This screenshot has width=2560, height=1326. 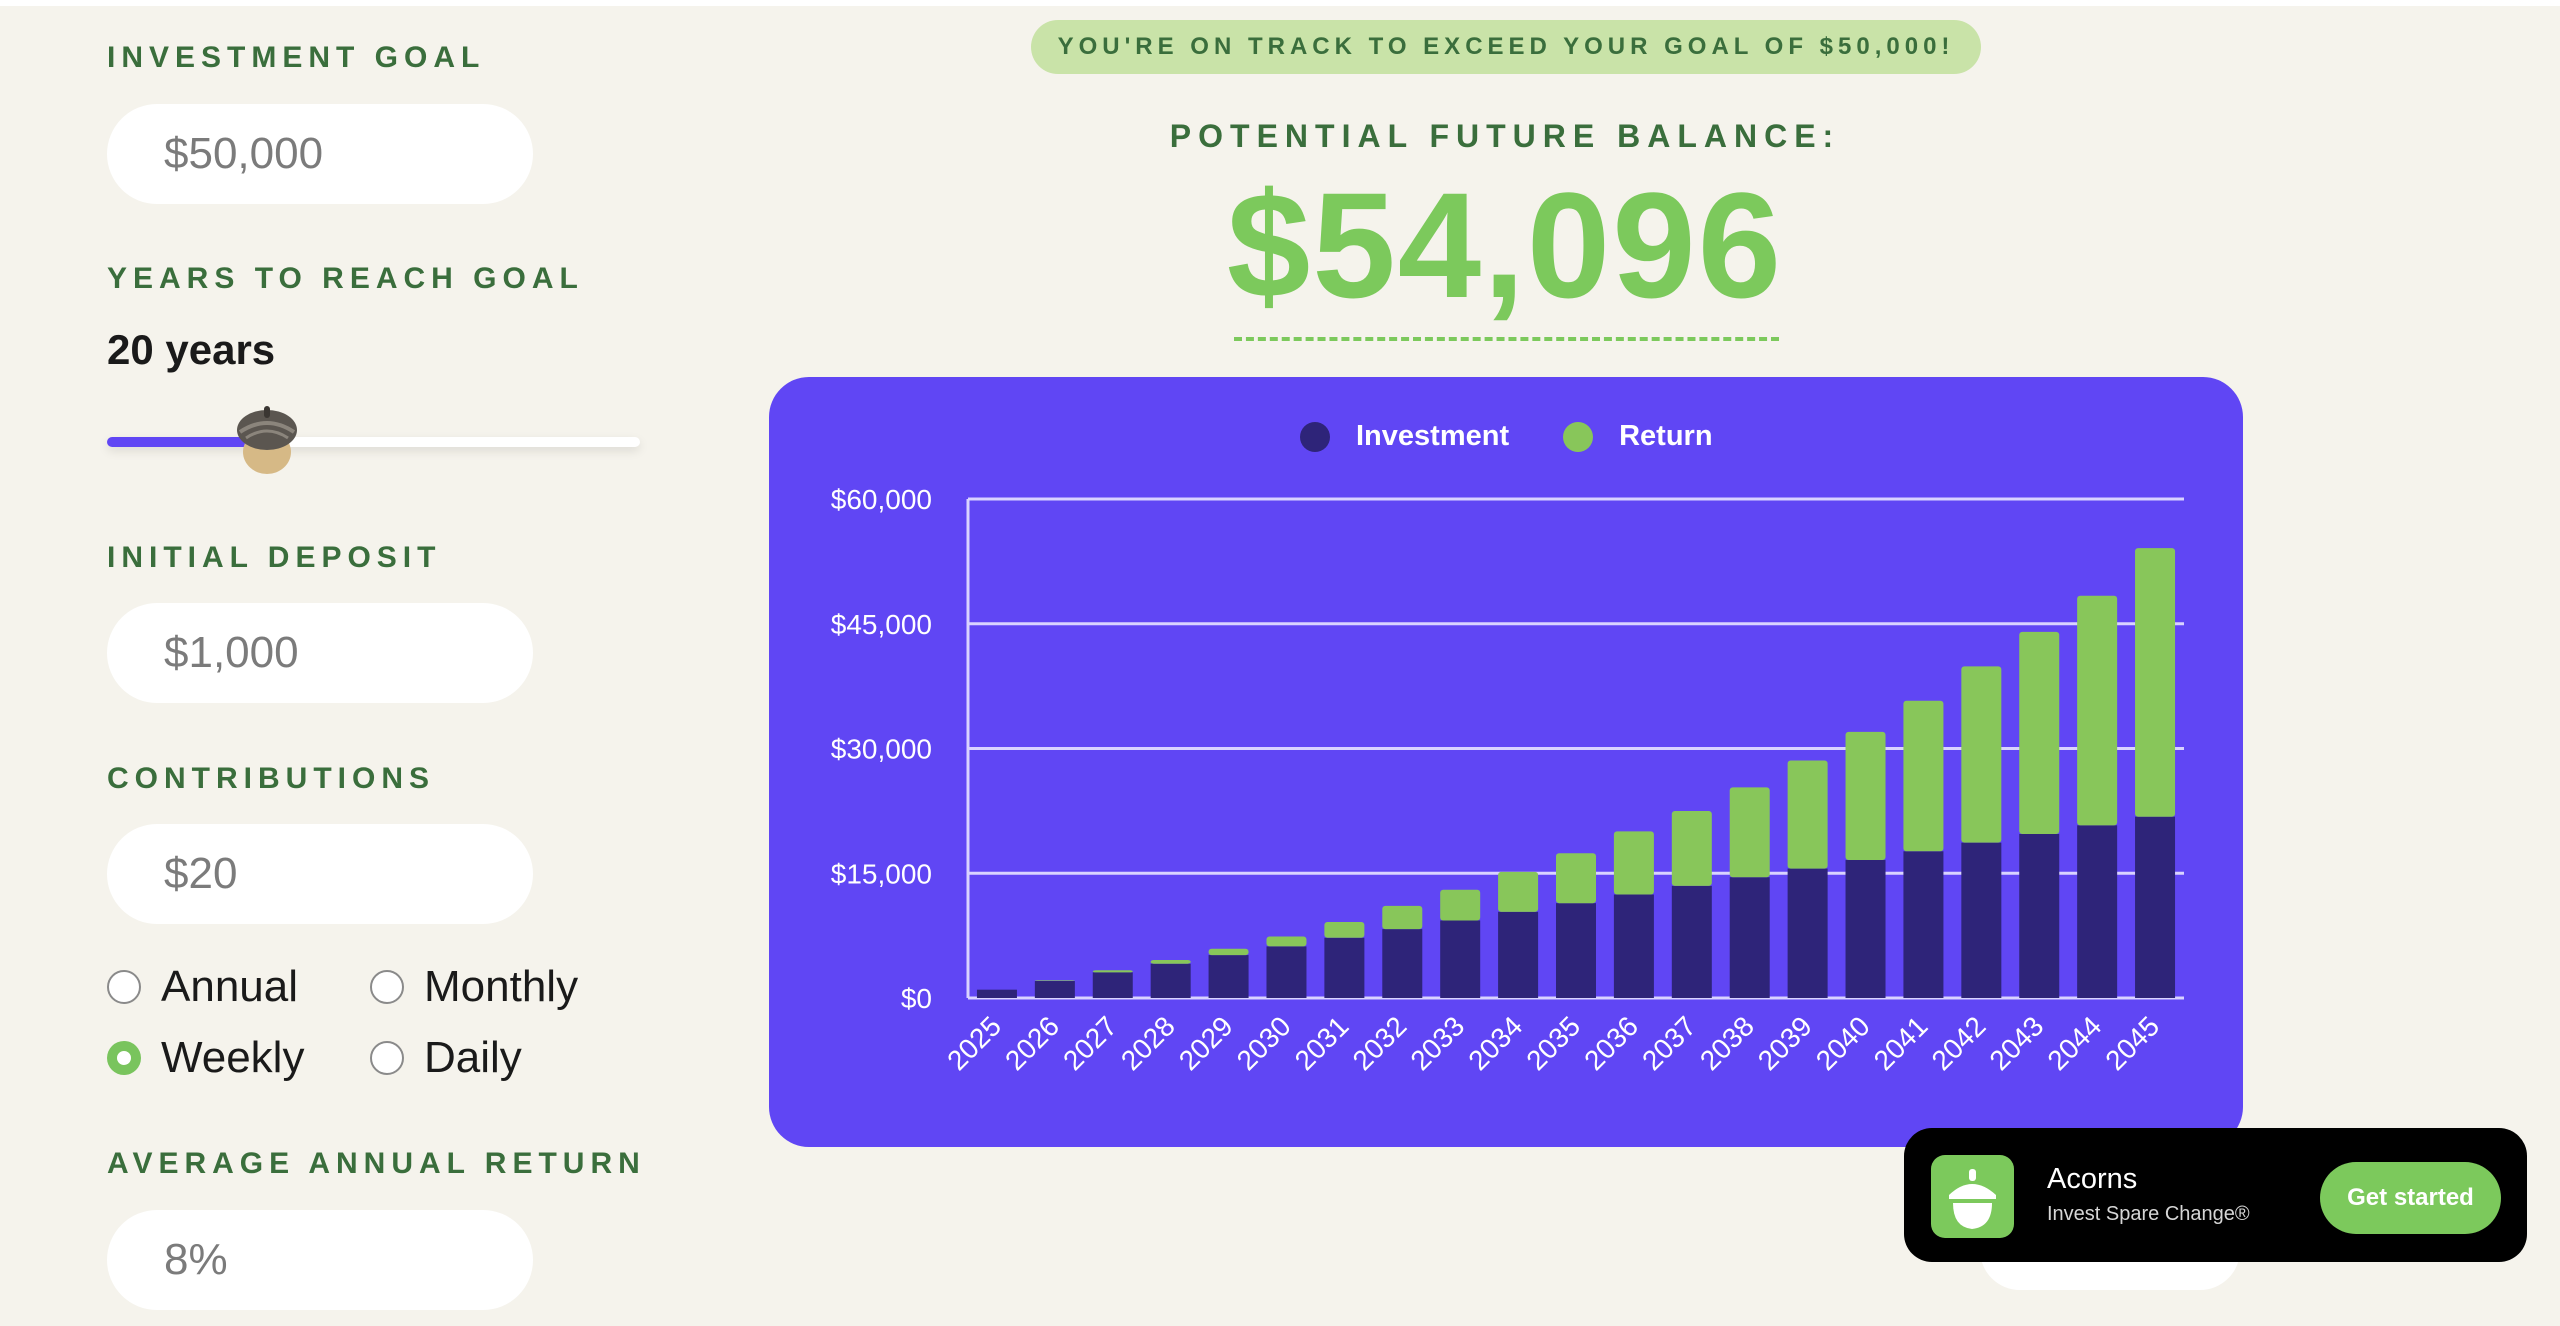 What do you see at coordinates (320, 154) in the screenshot?
I see `investment-goal-input: $50,000` at bounding box center [320, 154].